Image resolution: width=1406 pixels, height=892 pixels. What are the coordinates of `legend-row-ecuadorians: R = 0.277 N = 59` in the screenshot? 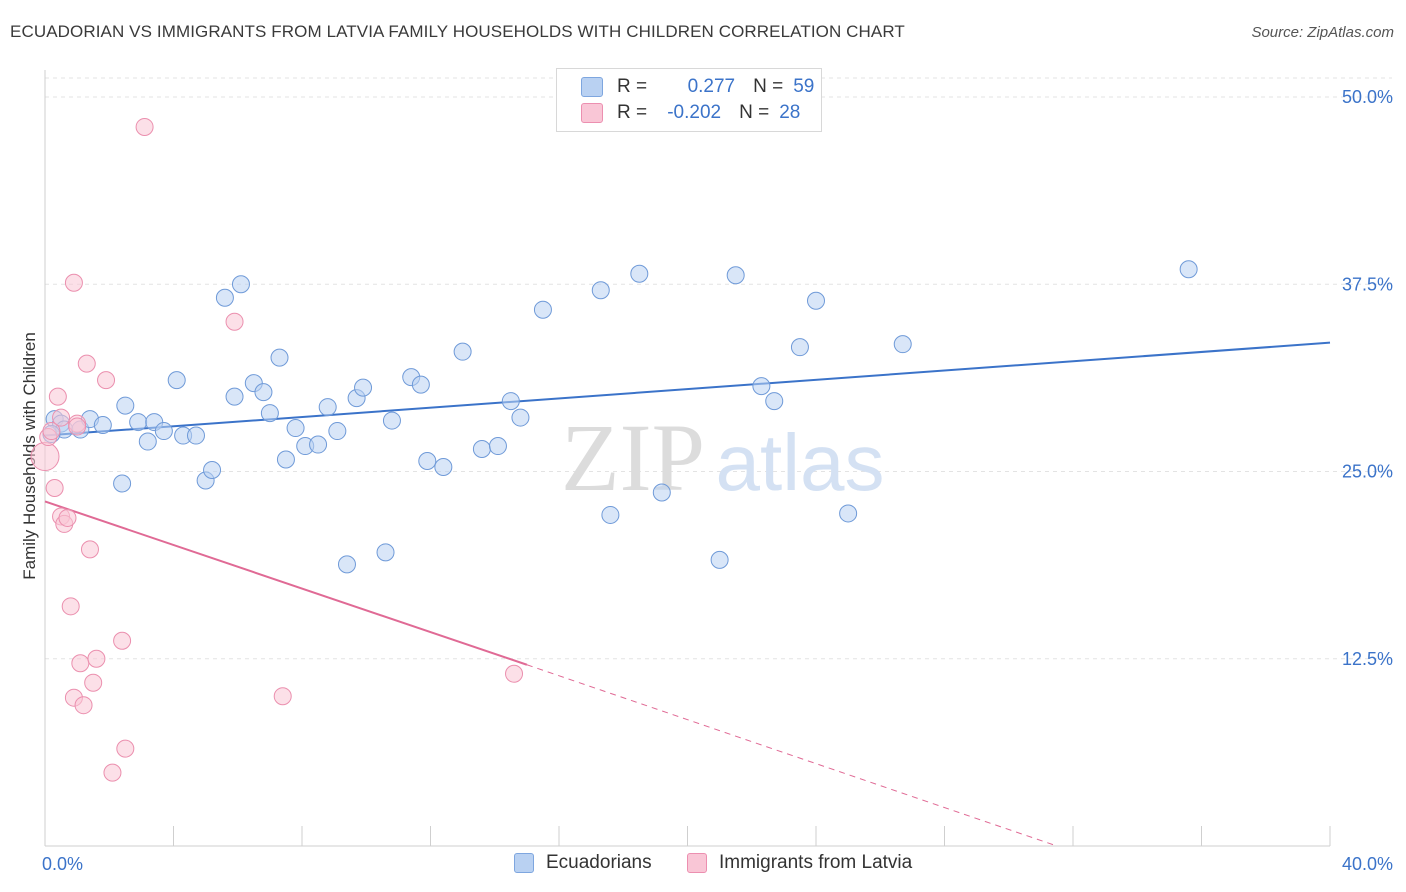 It's located at (697, 87).